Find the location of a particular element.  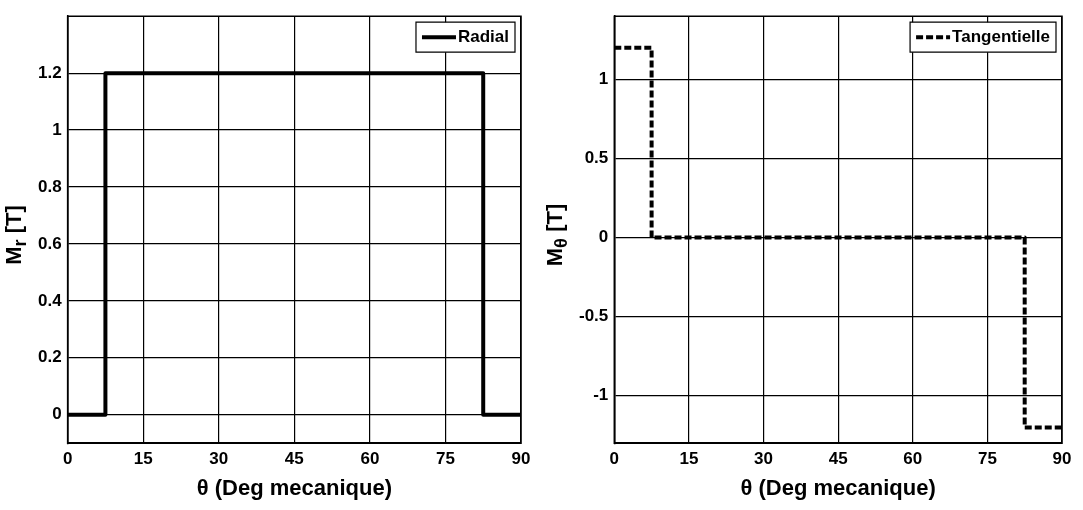

legend-label: Radial is located at coordinates (483, 36).